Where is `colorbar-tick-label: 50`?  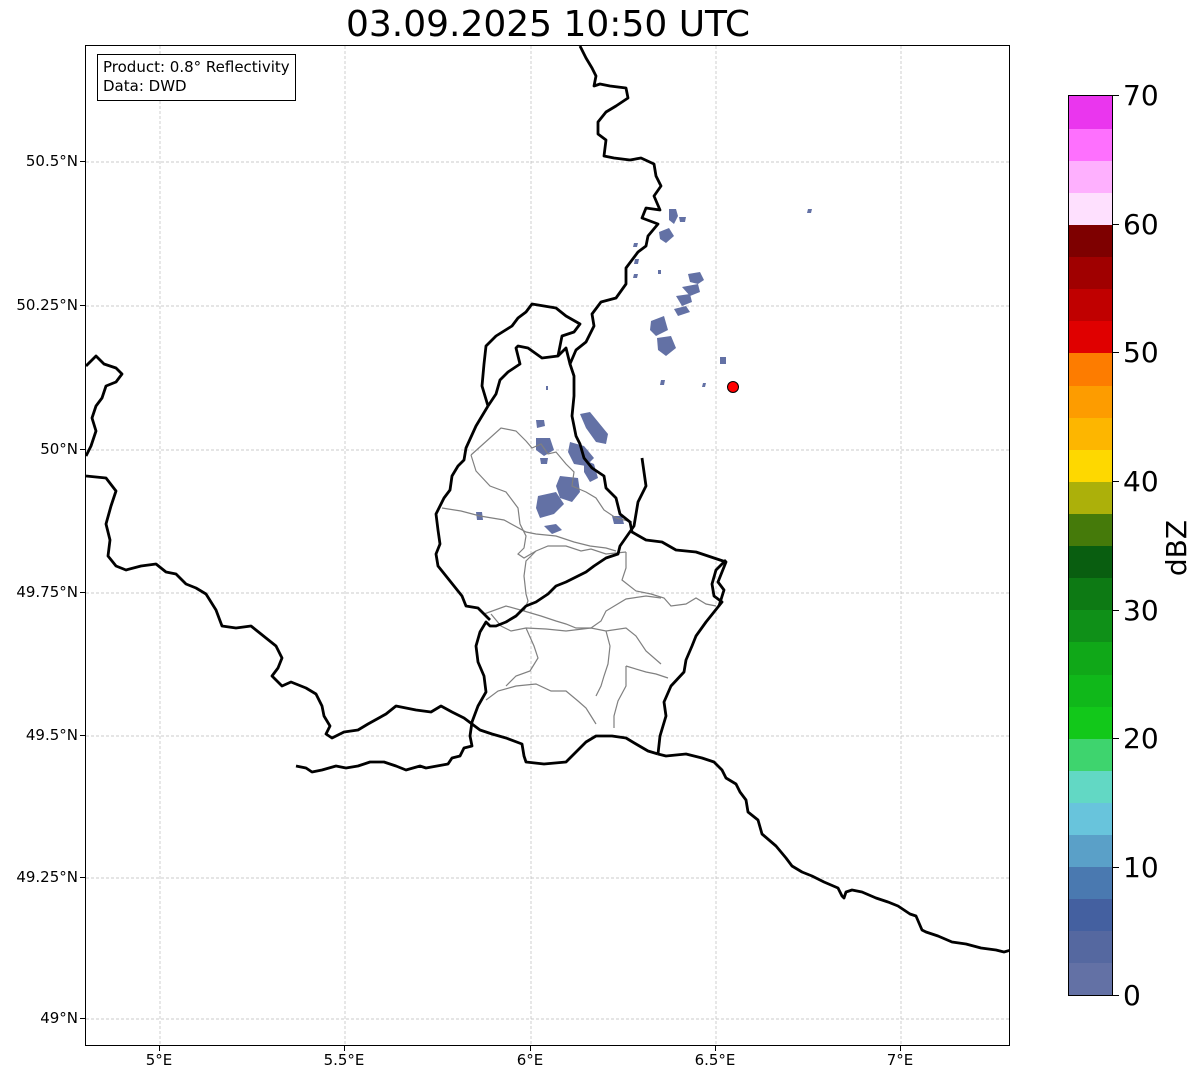 colorbar-tick-label: 50 is located at coordinates (1141, 352).